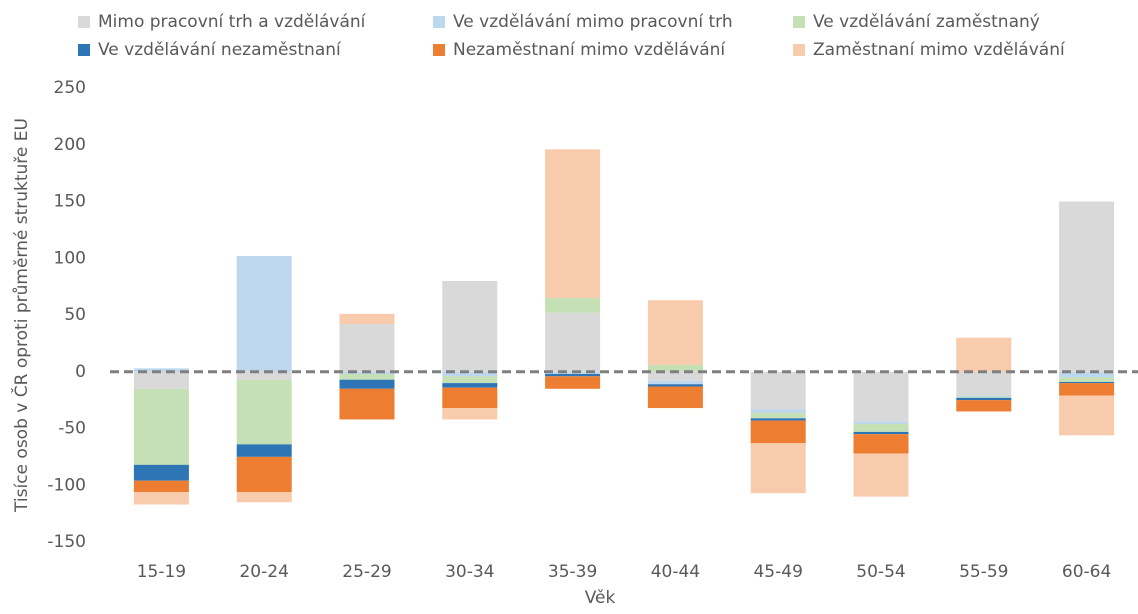 Image resolution: width=1138 pixels, height=614 pixels. I want to click on x-tick-label: 25-29, so click(366, 572).